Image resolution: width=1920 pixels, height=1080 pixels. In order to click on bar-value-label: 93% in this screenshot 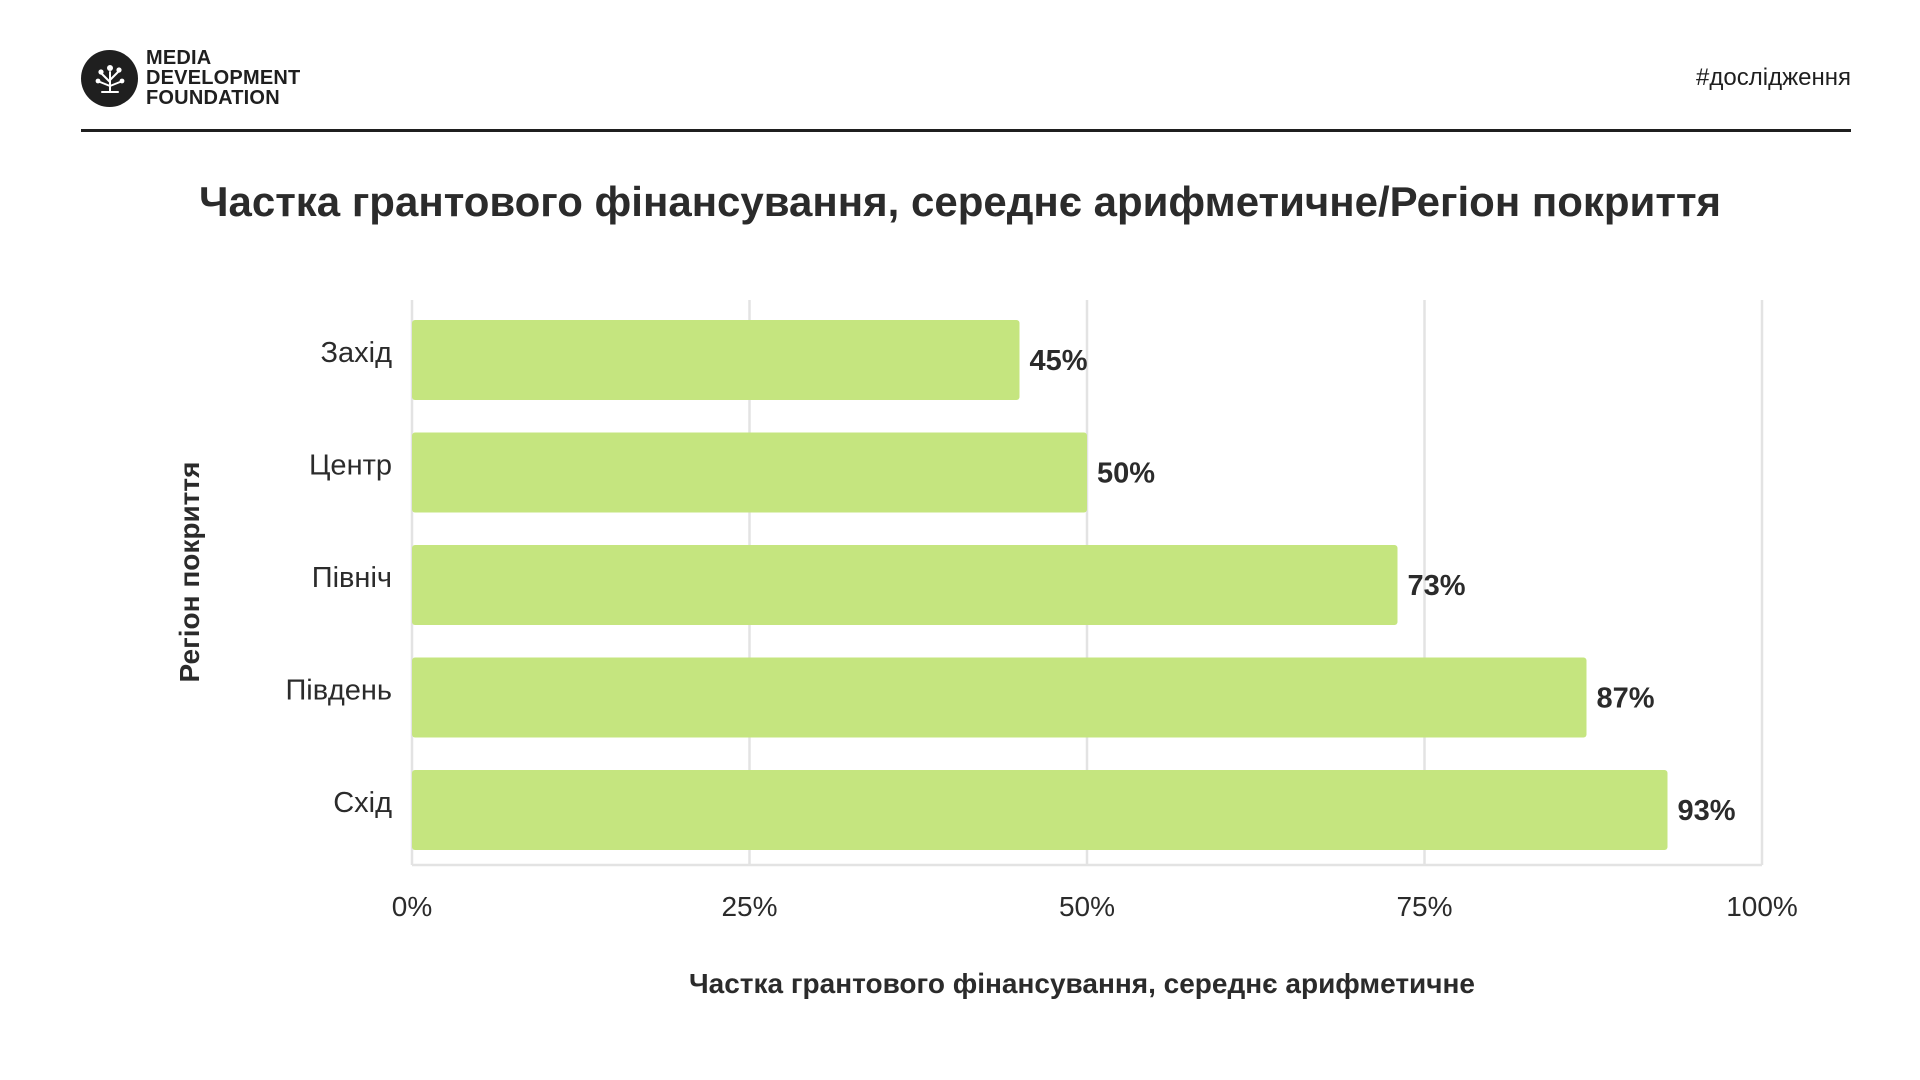, I will do `click(1707, 811)`.